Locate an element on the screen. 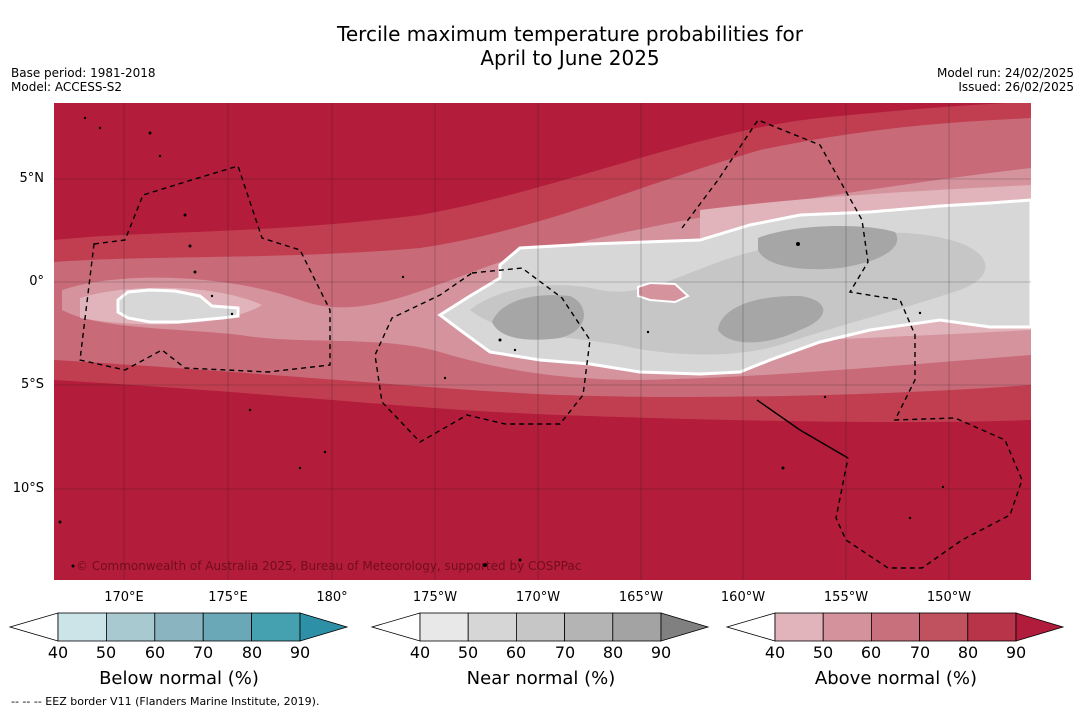 This screenshot has width=1085, height=713. colorbar-below-normal is located at coordinates (178, 627).